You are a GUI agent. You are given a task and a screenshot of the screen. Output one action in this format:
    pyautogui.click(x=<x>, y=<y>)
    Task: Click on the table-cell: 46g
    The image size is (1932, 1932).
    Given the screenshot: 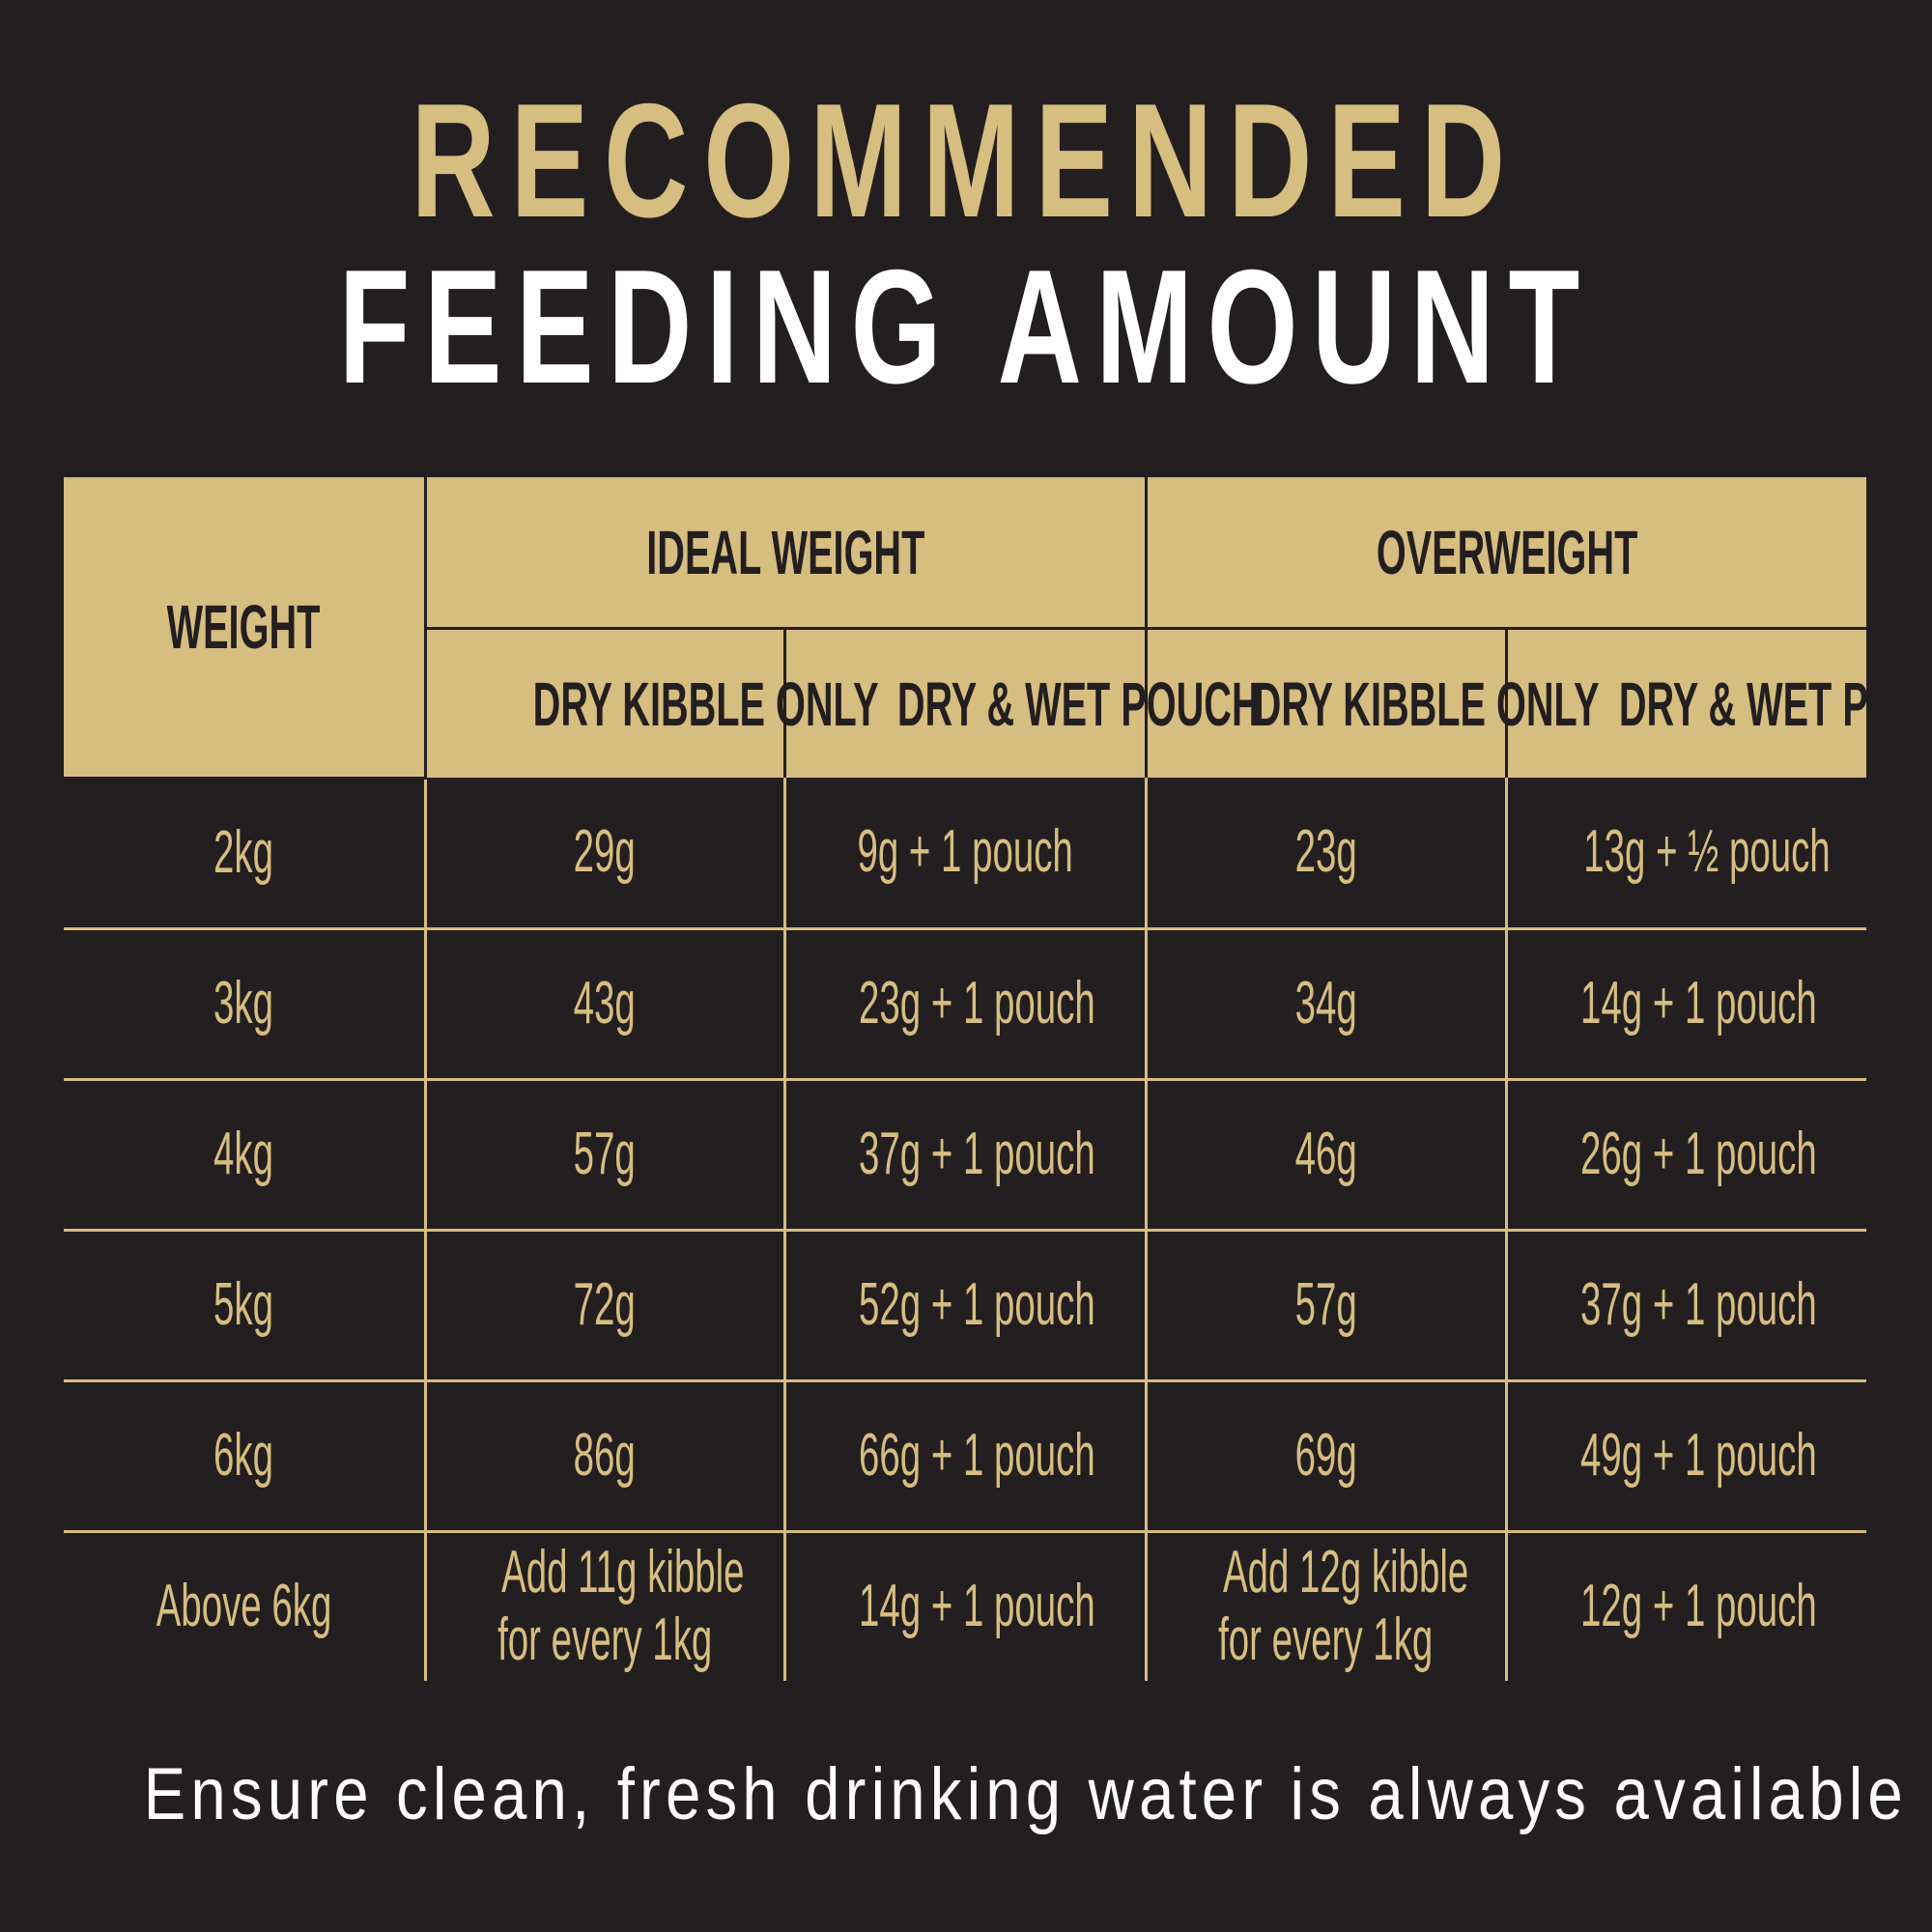 What is the action you would take?
    pyautogui.click(x=1326, y=1154)
    